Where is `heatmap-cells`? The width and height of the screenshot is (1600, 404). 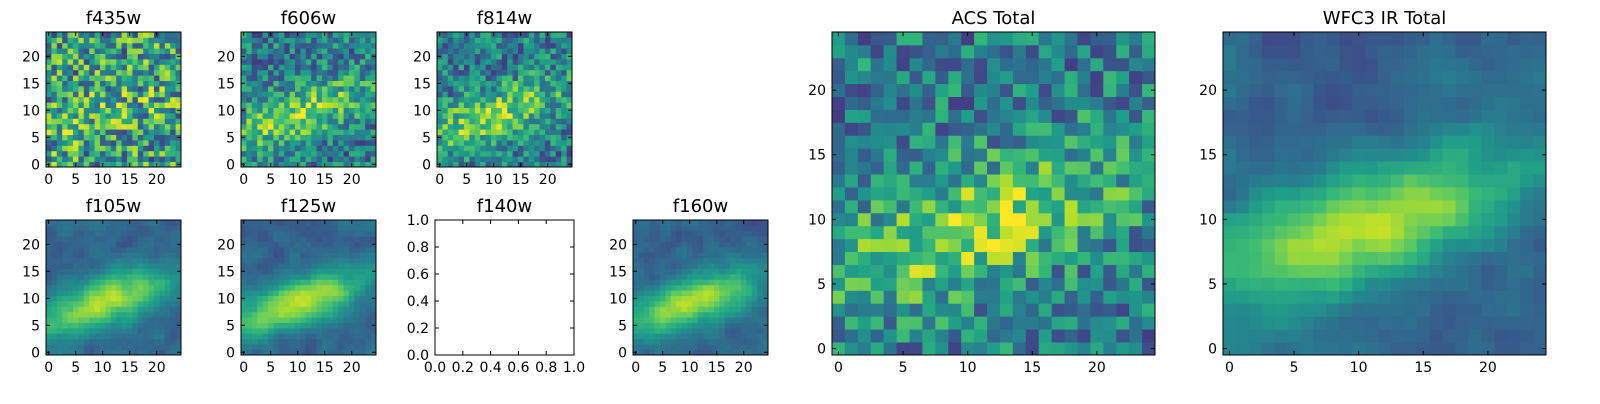
heatmap-cells is located at coordinates (308, 287).